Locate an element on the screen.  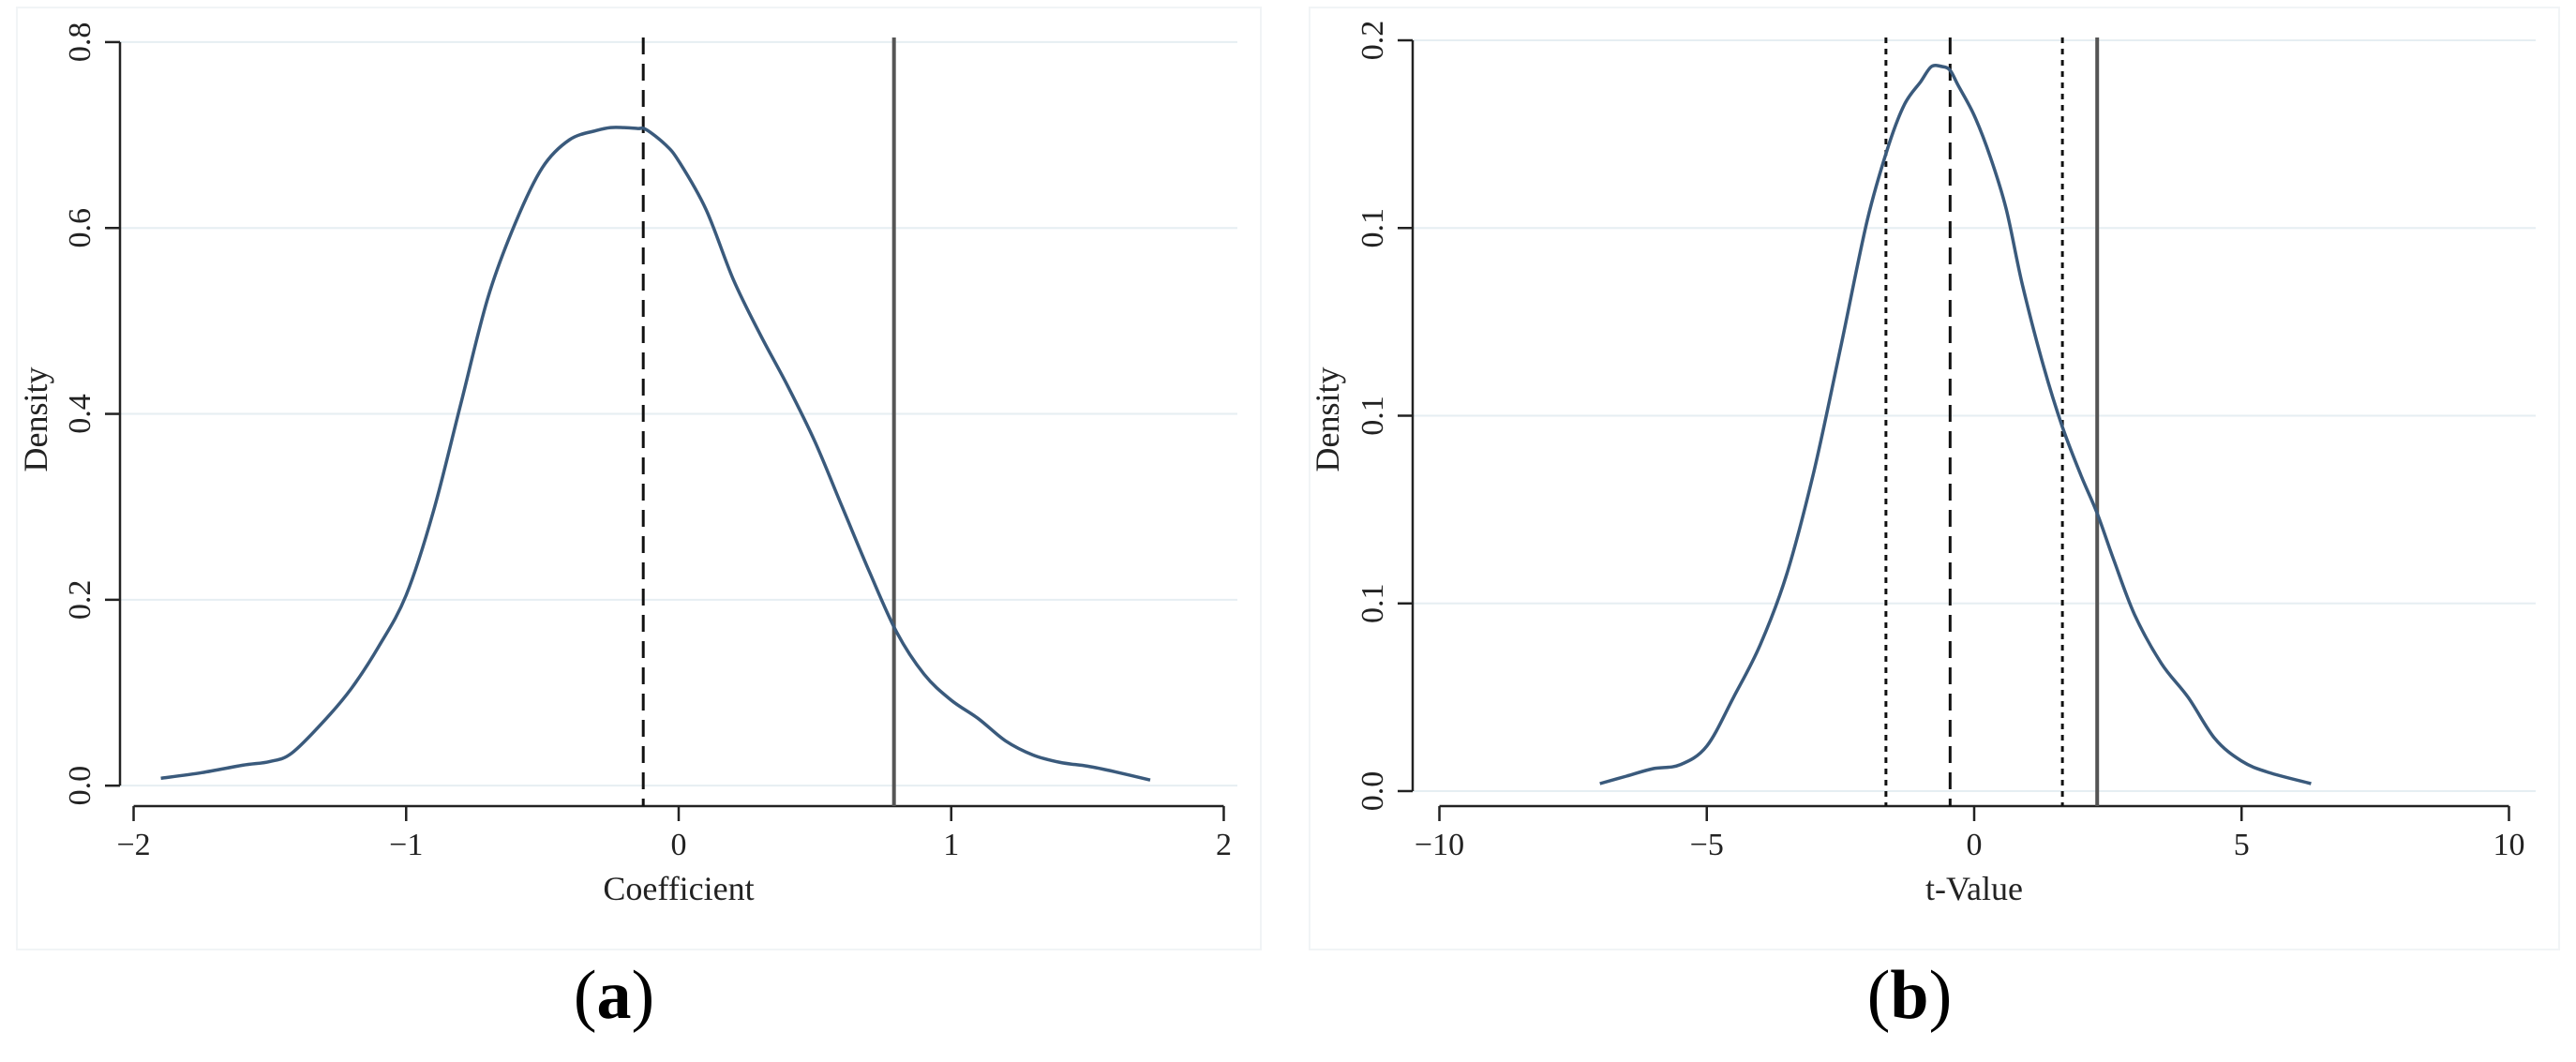
x-tick-label-b-1: −5 is located at coordinates (1707, 845).